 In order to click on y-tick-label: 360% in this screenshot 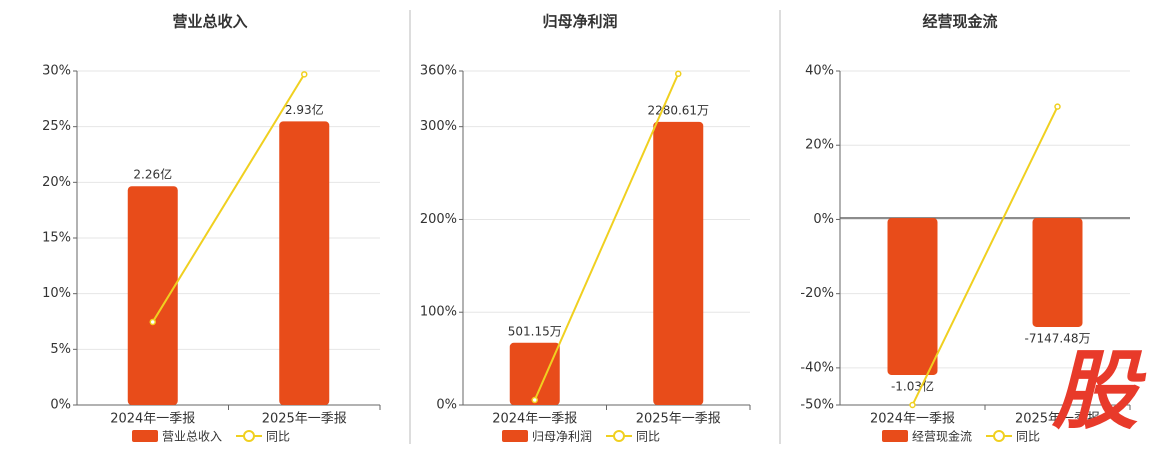, I will do `click(438, 71)`.